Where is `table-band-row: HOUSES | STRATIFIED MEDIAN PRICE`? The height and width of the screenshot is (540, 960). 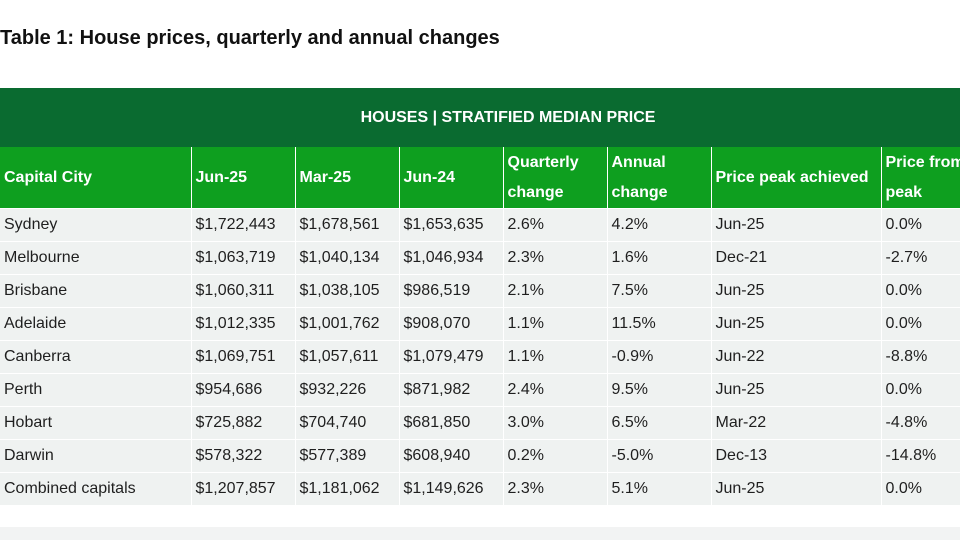
table-band-row: HOUSES | STRATIFIED MEDIAN PRICE is located at coordinates (480, 117).